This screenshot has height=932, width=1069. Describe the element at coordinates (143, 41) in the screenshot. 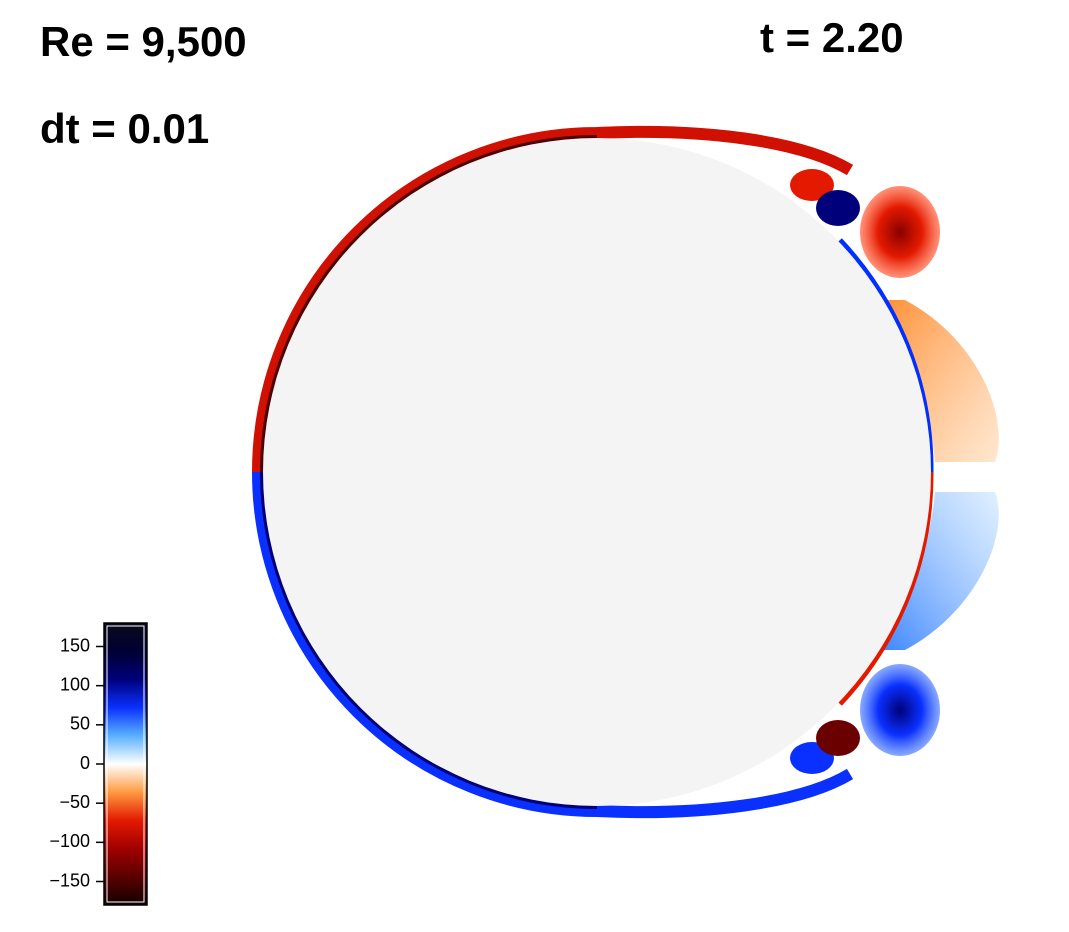

I see `reynolds-label: Re = 9,500` at that location.